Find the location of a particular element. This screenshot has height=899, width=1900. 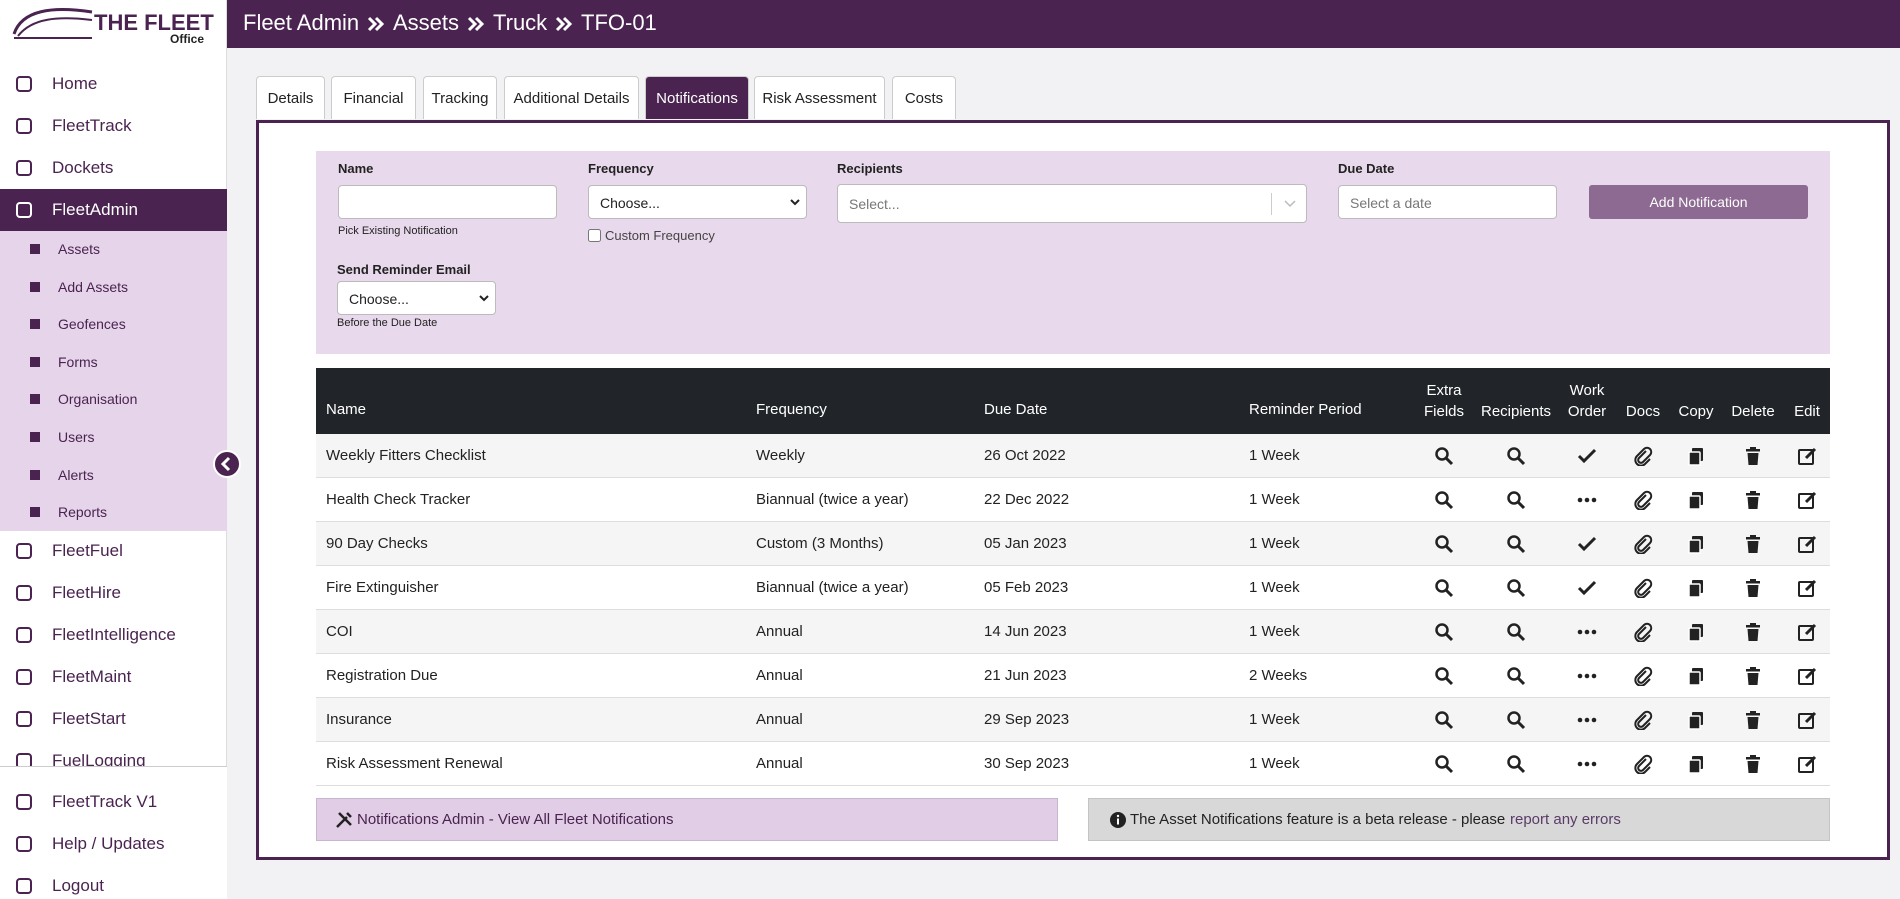

tab-label: Costs is located at coordinates (924, 98).